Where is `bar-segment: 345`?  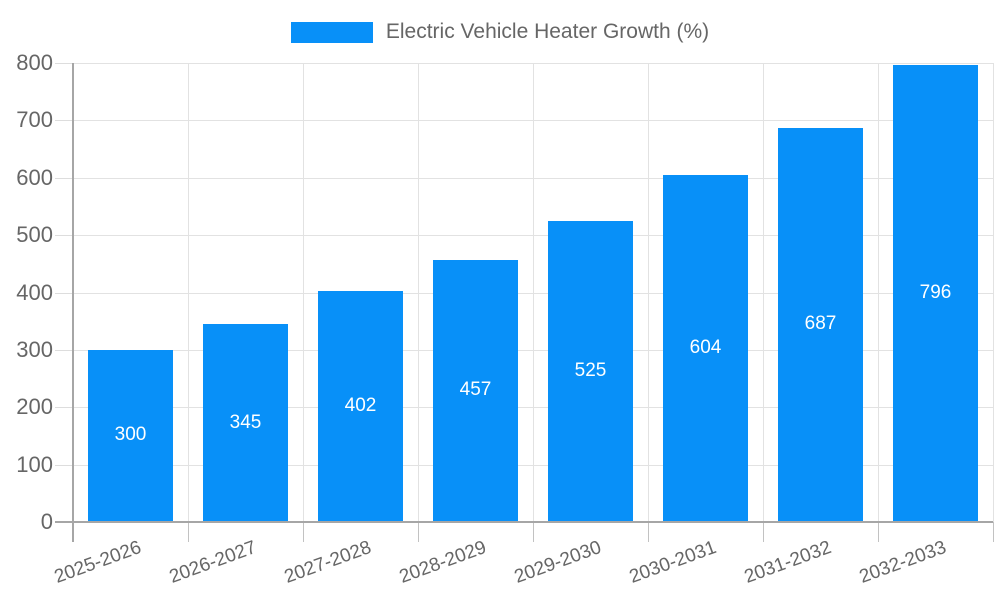
bar-segment: 345 is located at coordinates (245, 422).